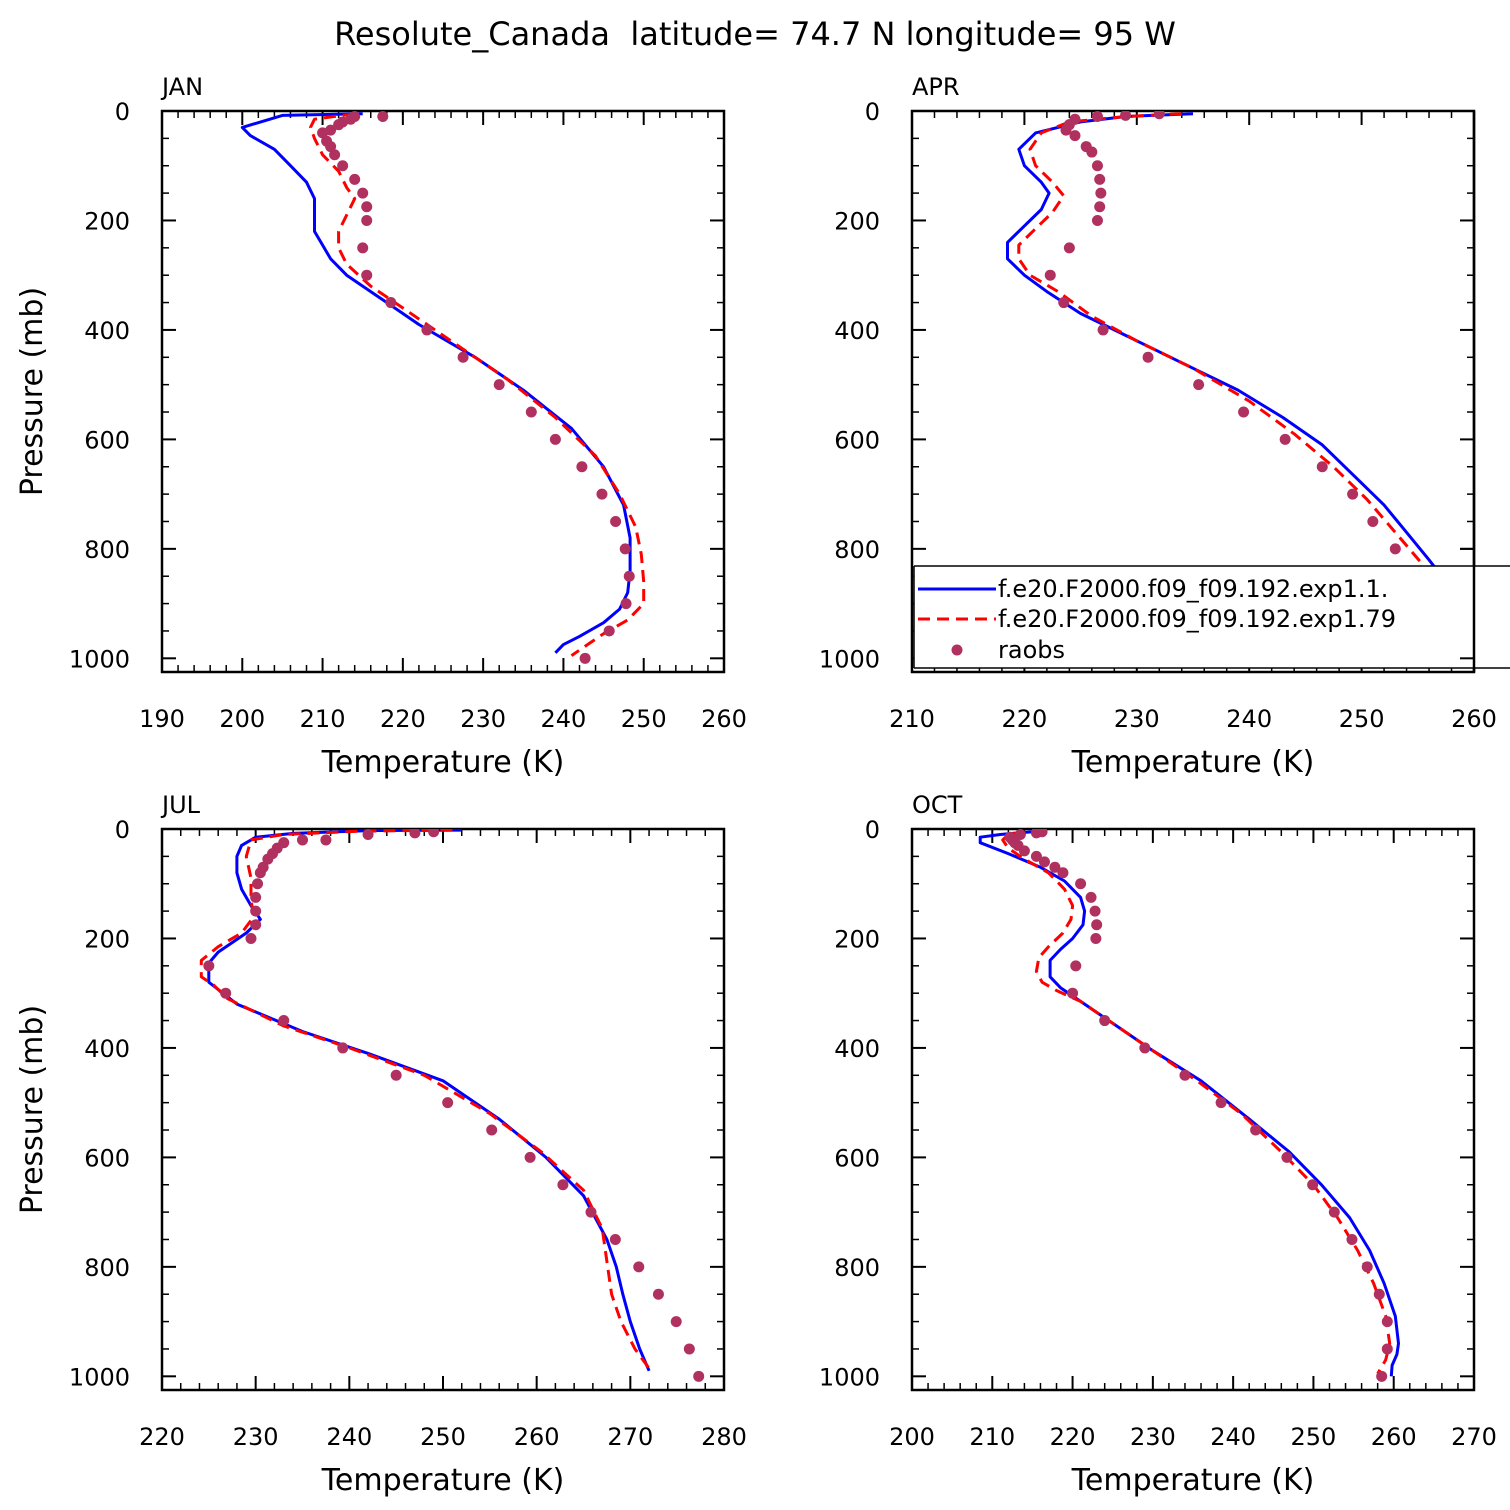 This screenshot has width=1510, height=1510. I want to click on x-tick-label: 250, so click(1314, 1437).